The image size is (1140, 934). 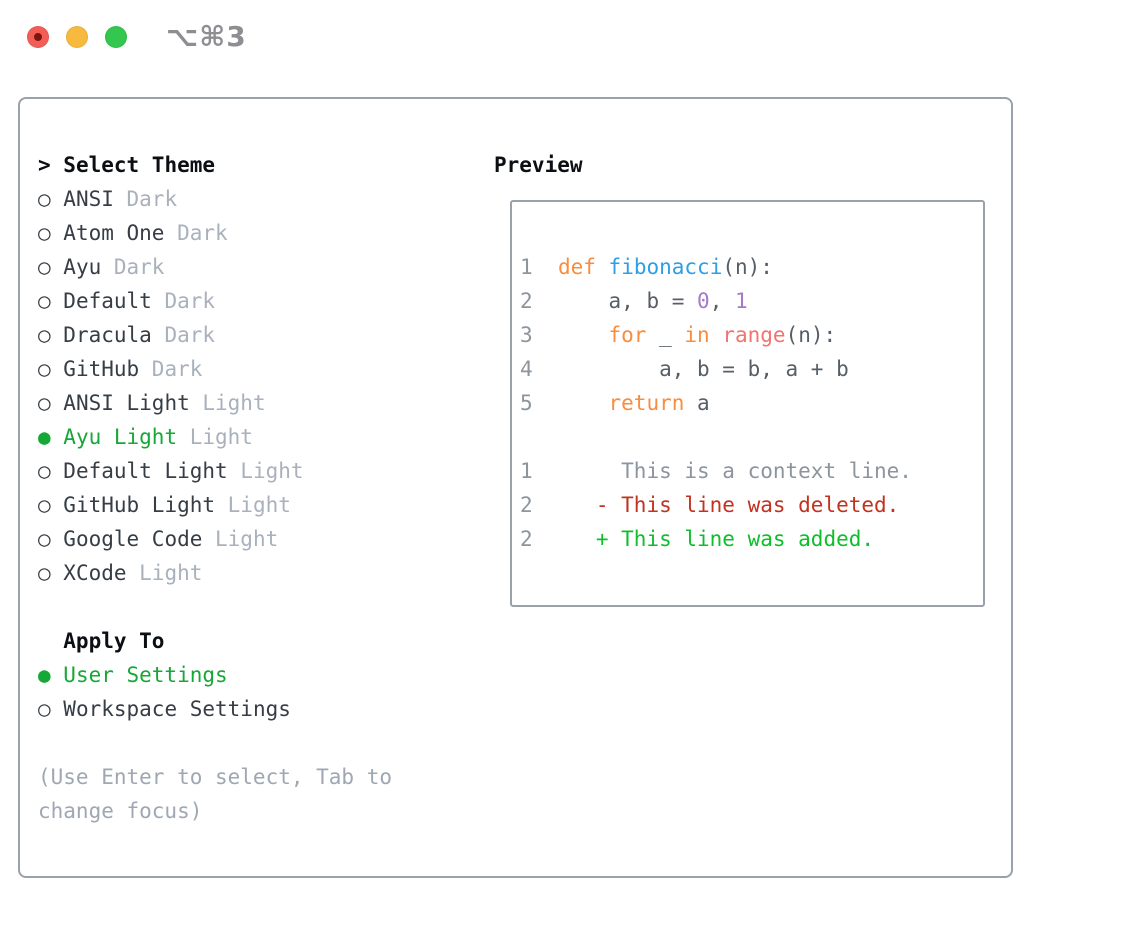 What do you see at coordinates (120, 811) in the screenshot?
I see `hint-line: change focus)` at bounding box center [120, 811].